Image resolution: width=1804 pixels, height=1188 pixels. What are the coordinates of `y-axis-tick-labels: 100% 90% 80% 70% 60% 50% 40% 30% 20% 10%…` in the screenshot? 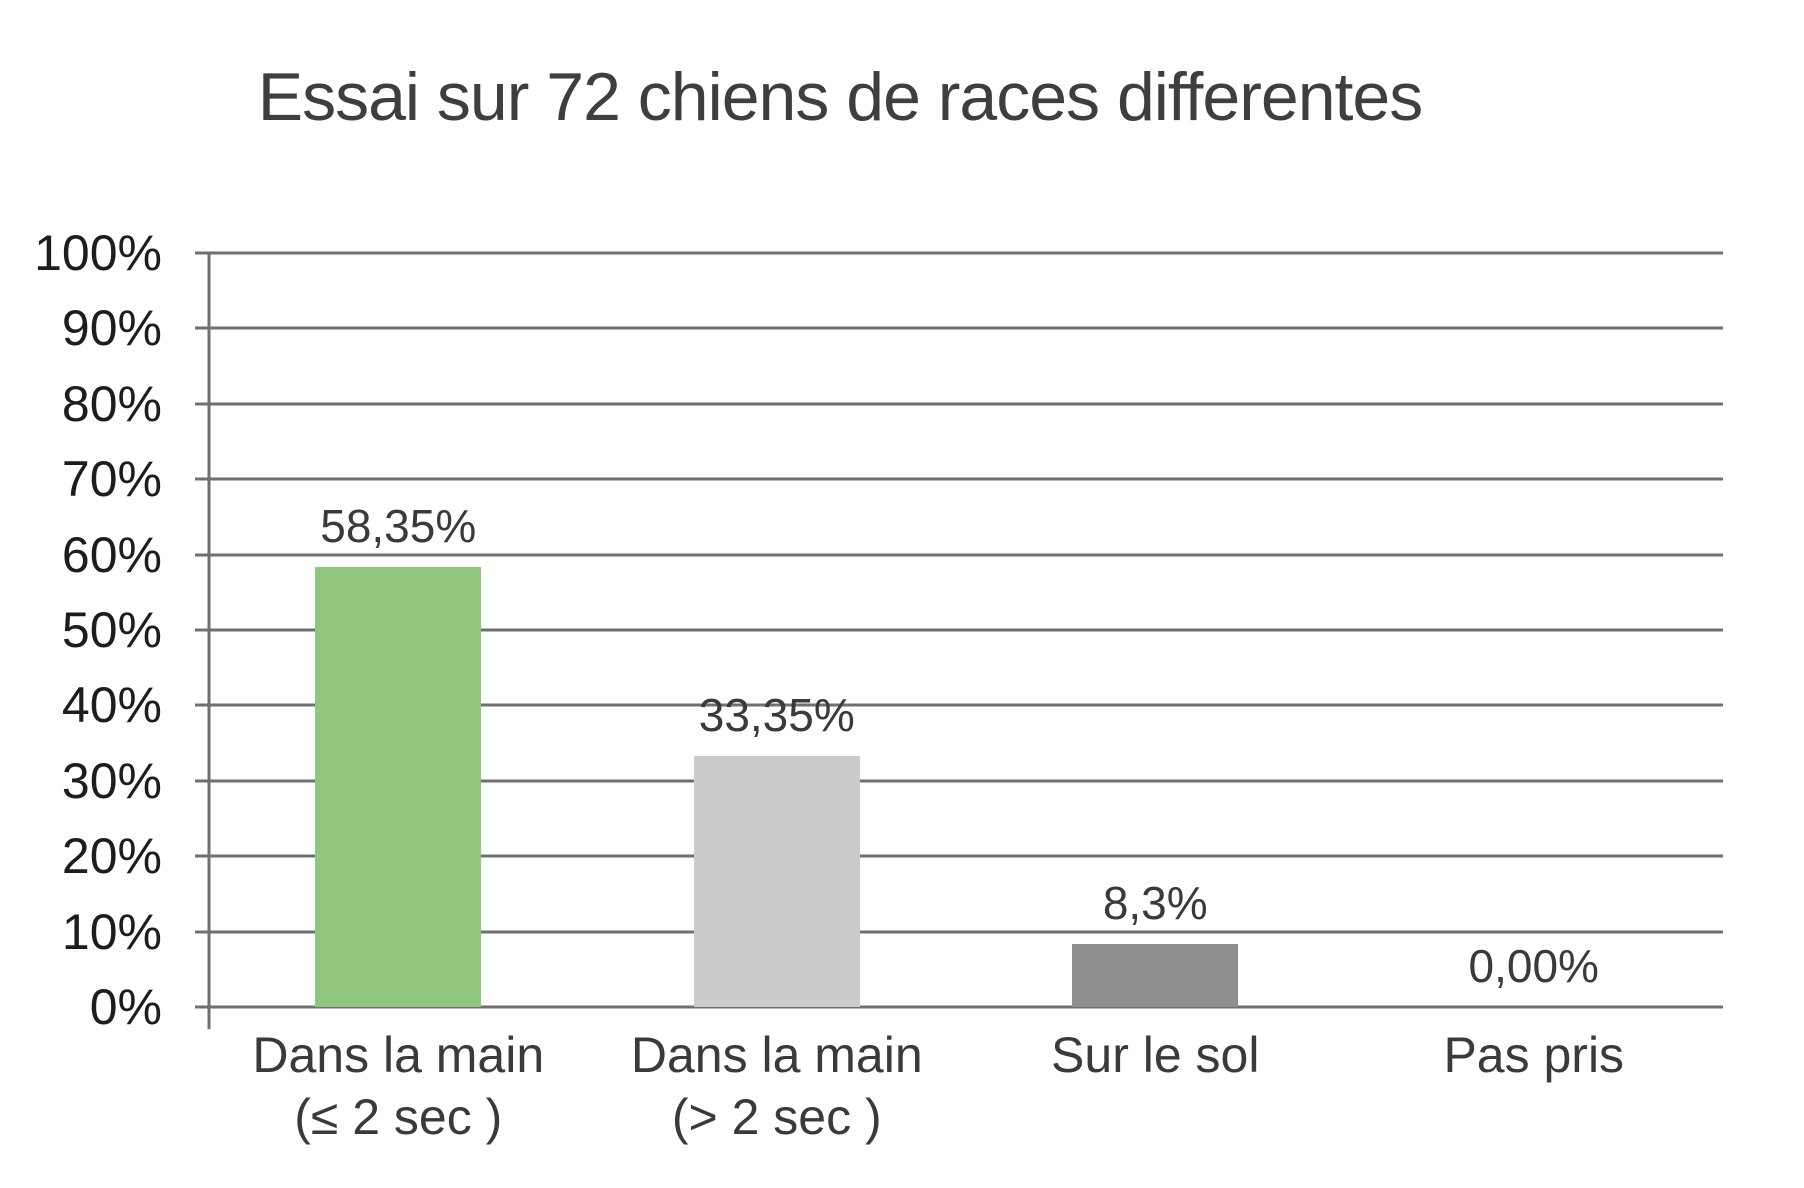 It's located at (81, 630).